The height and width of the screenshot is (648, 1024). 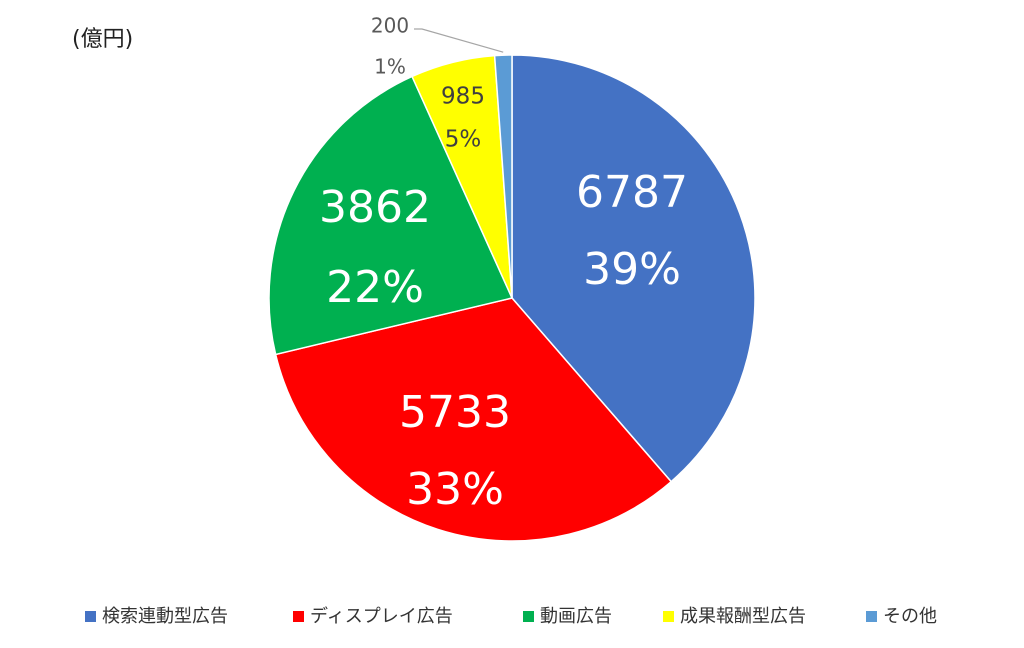 What do you see at coordinates (743, 616) in the screenshot?
I see `legend-label: 成果報酬型広告` at bounding box center [743, 616].